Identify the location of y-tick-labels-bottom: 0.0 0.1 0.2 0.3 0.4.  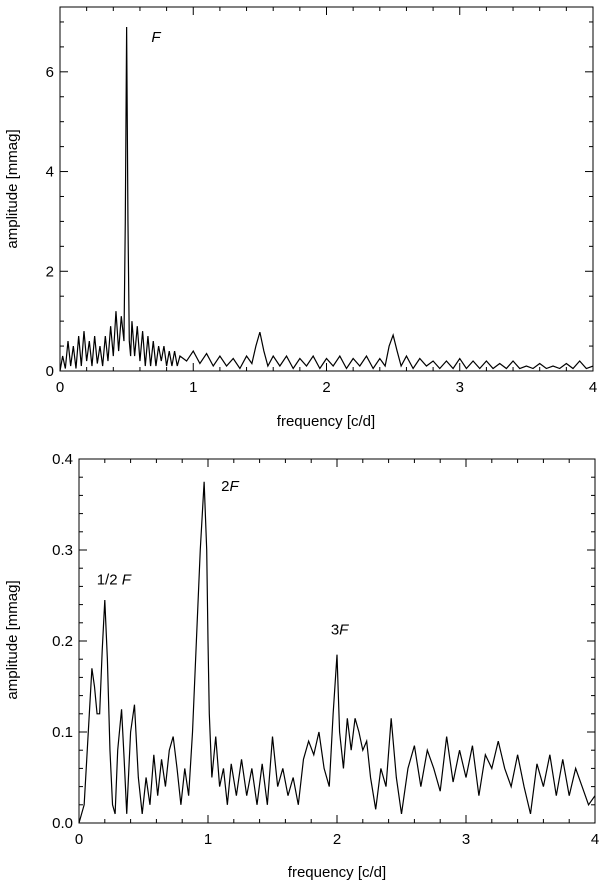
(62, 641).